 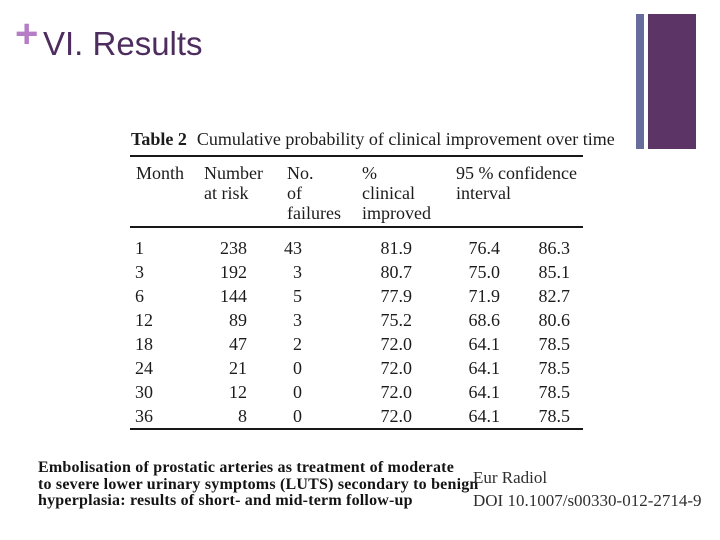 I want to click on cell-at-risk: 21, so click(x=238, y=368).